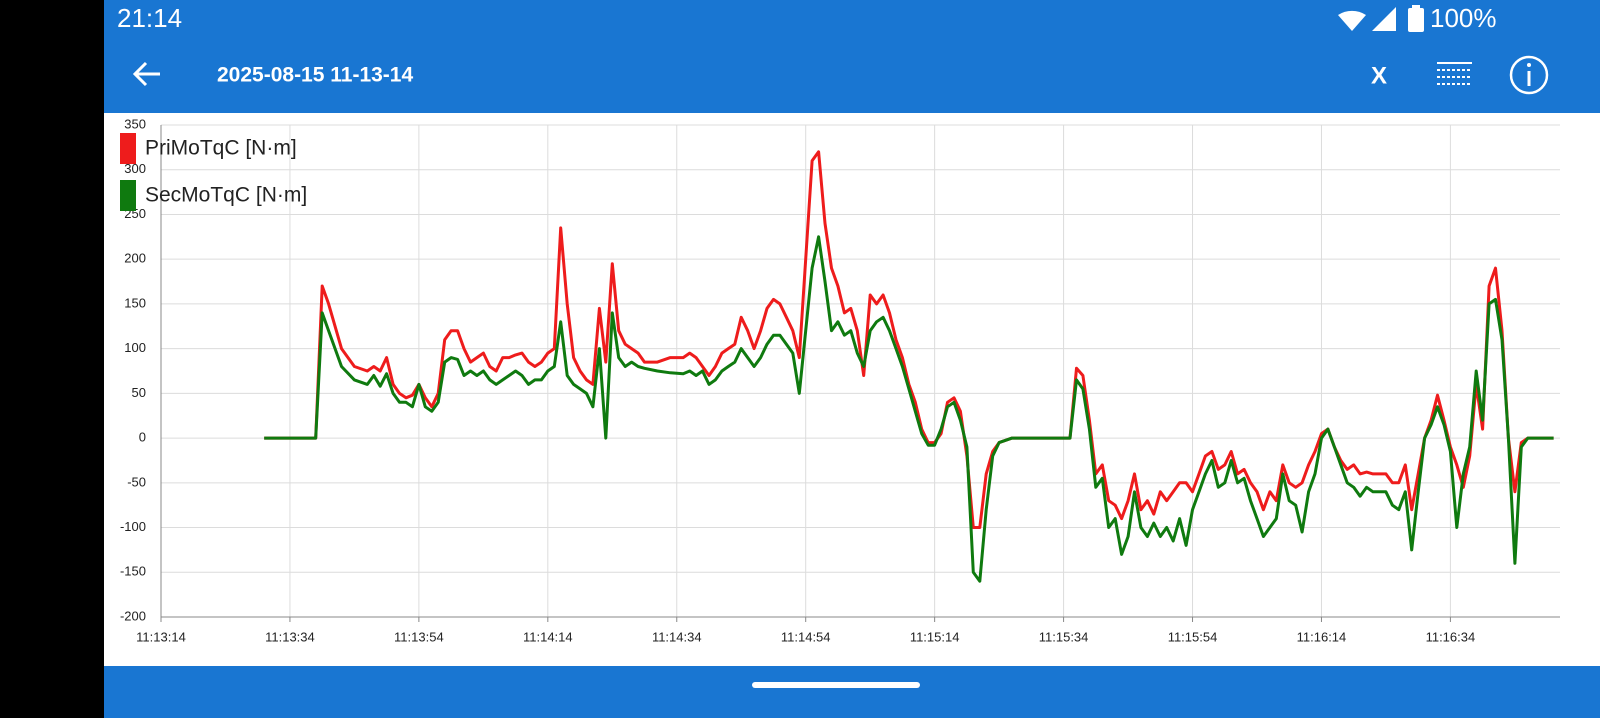  Describe the element at coordinates (161, 636) in the screenshot. I see `x-tick-label: 11:13:14` at that location.